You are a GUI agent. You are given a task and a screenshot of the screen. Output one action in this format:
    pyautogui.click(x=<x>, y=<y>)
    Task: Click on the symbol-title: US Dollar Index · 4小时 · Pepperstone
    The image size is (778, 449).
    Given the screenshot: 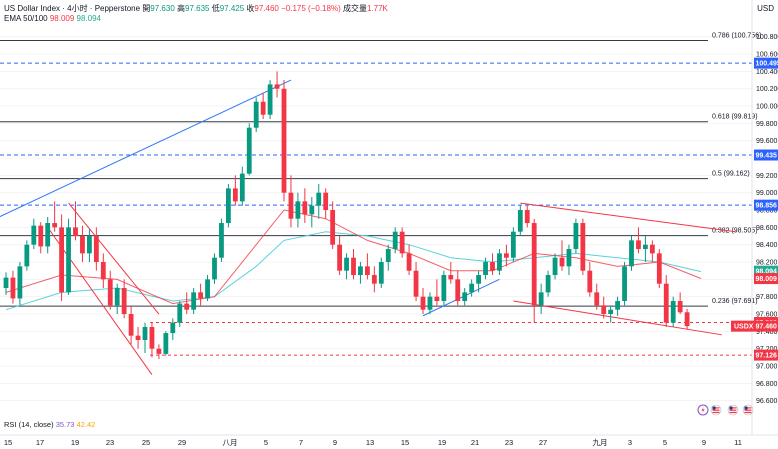 What is the action you would take?
    pyautogui.click(x=72, y=8)
    